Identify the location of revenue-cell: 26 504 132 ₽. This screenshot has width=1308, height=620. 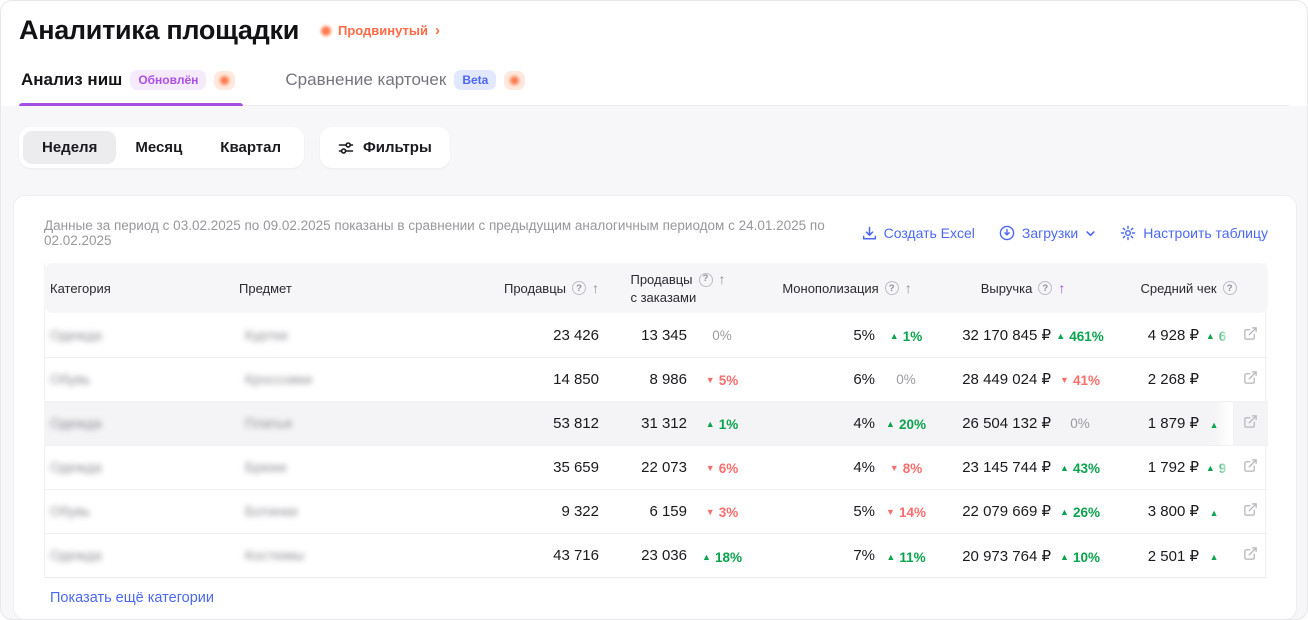
(994, 423).